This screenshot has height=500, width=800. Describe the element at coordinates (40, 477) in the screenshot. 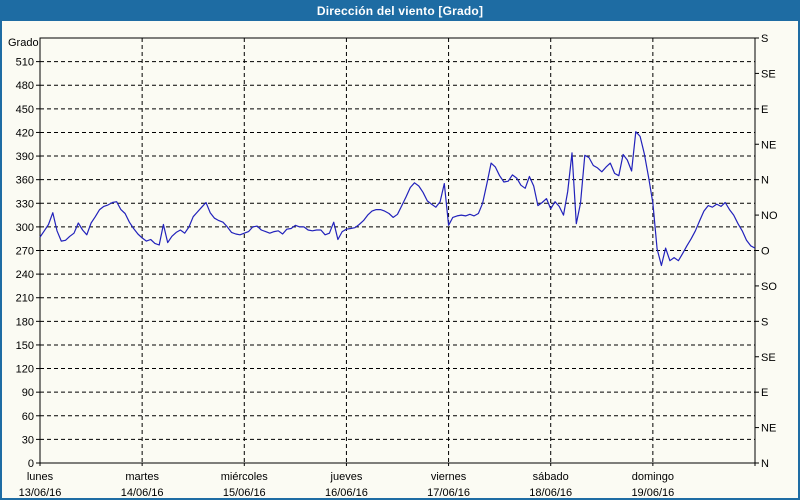

I see `x-day-label: lunes` at that location.